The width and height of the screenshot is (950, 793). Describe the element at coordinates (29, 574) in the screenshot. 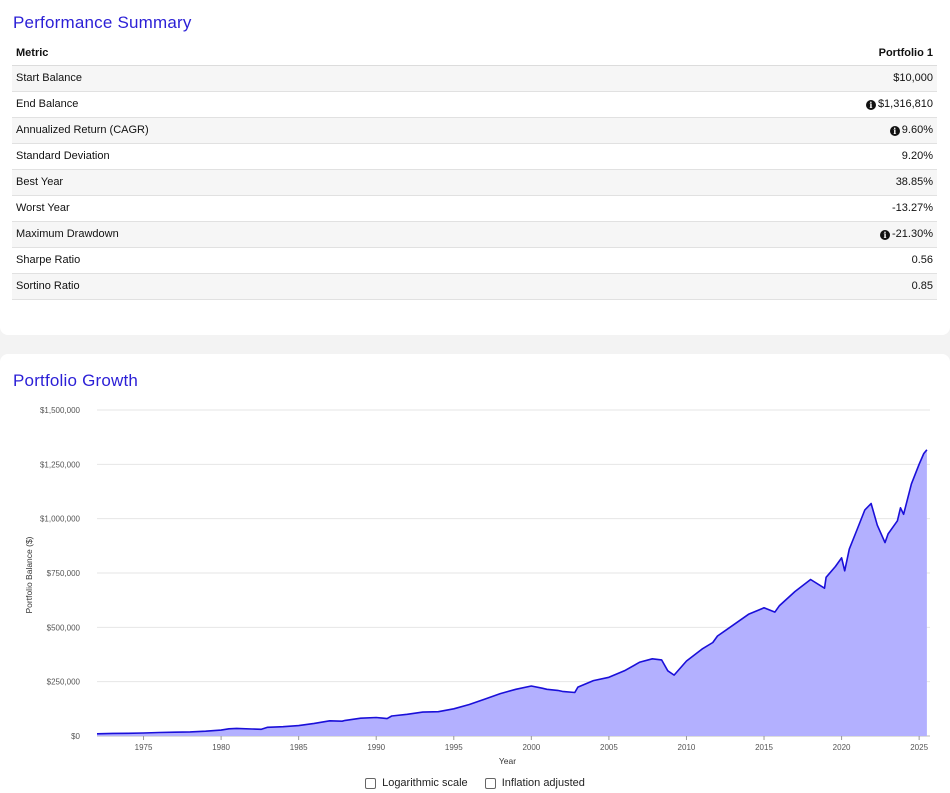

I see `y-axis-title: Portfolio Balance ($)` at that location.